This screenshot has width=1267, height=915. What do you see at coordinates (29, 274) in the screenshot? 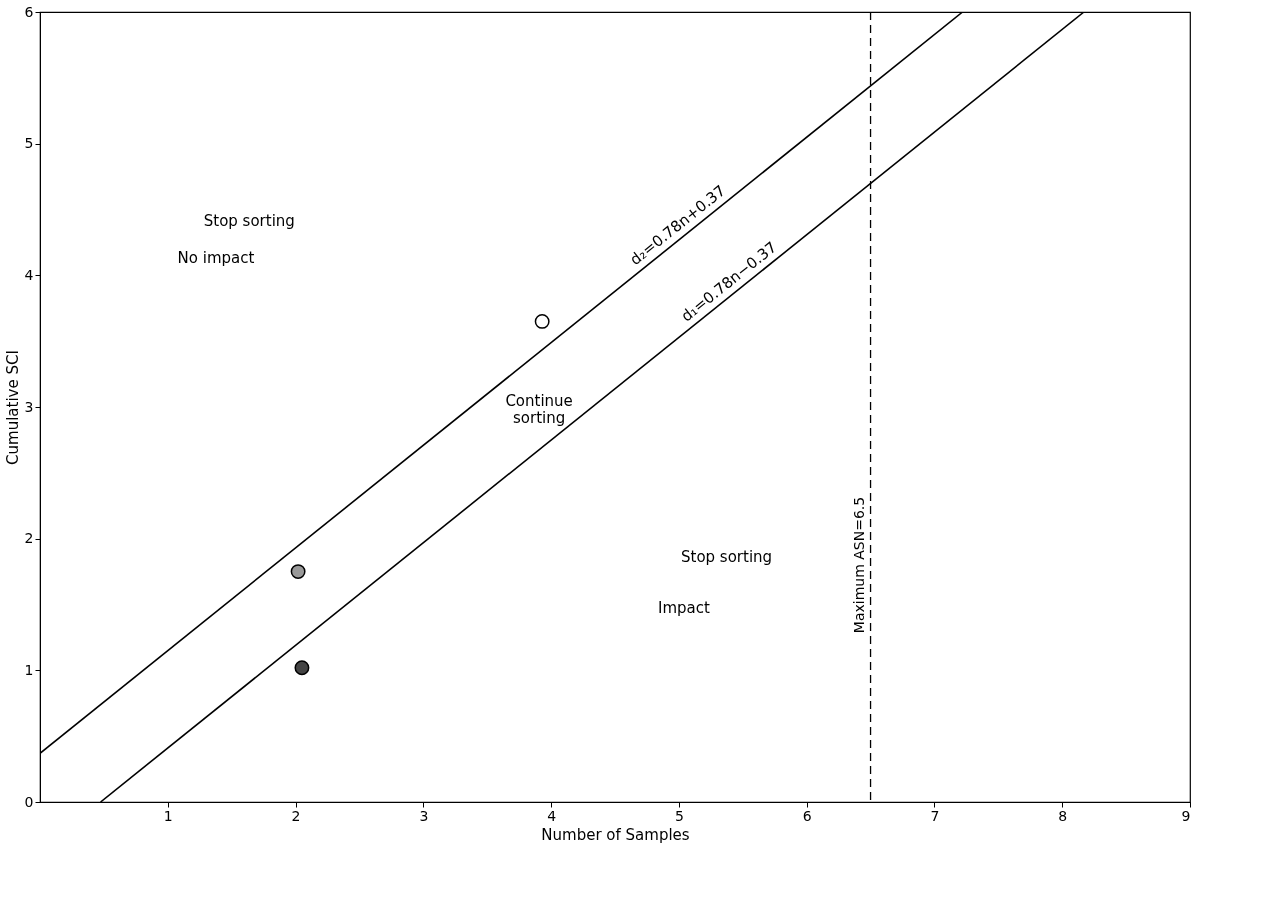
I see `y-tick-label: 4` at bounding box center [29, 274].